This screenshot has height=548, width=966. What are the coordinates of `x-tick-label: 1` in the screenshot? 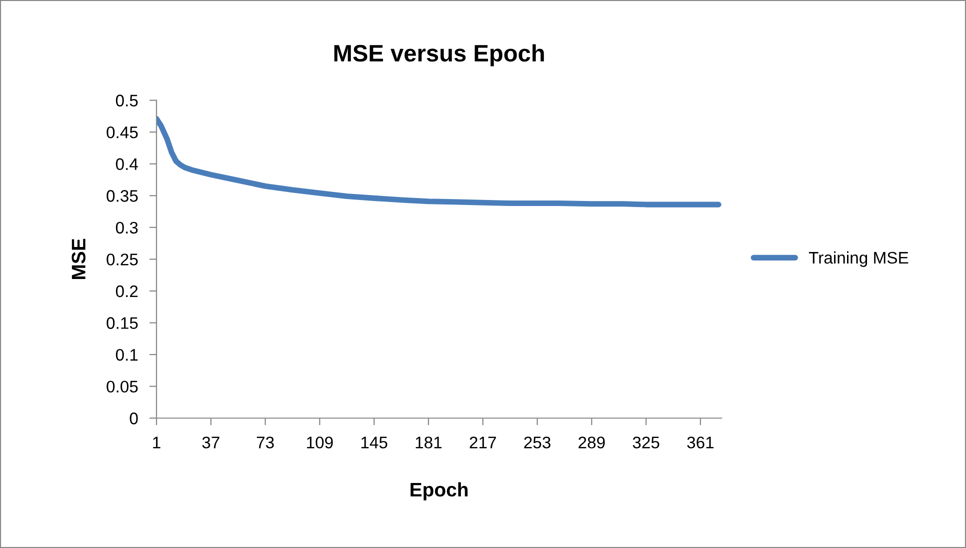 It's located at (156, 442).